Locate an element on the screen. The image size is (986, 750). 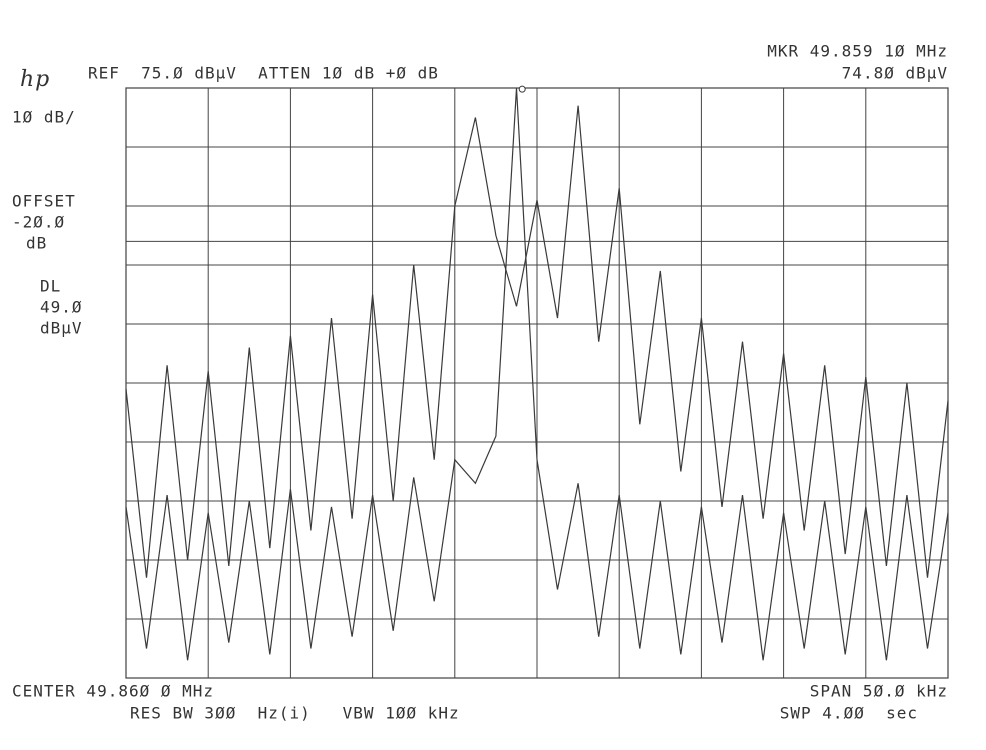
sweep-label: SWP 4.ØØ sec is located at coordinates (849, 713).